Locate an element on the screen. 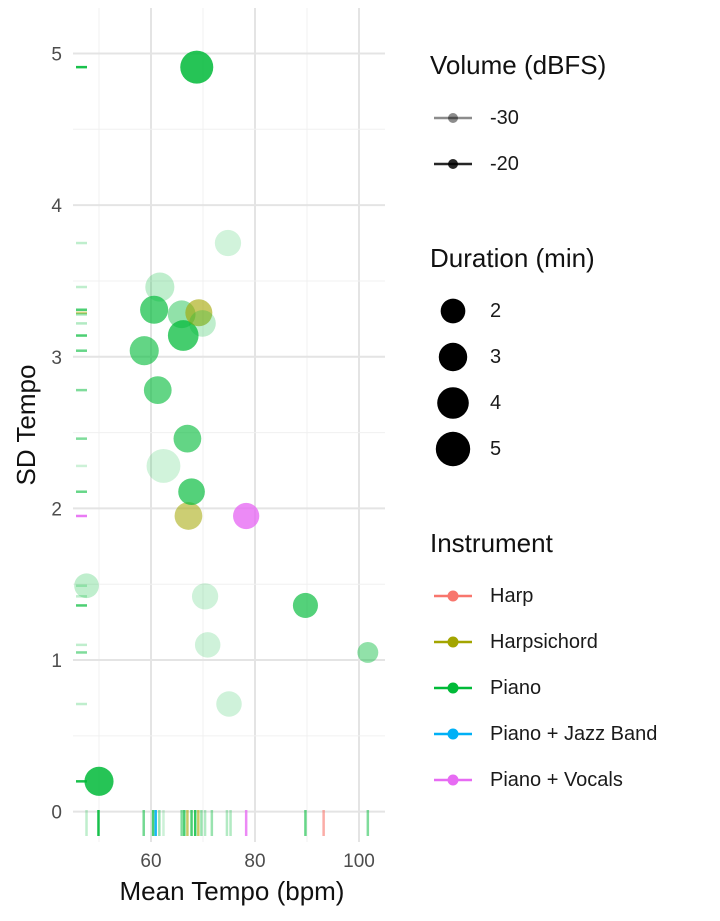 This screenshot has width=720, height=921. duration-legend-label: 4 is located at coordinates (496, 402).